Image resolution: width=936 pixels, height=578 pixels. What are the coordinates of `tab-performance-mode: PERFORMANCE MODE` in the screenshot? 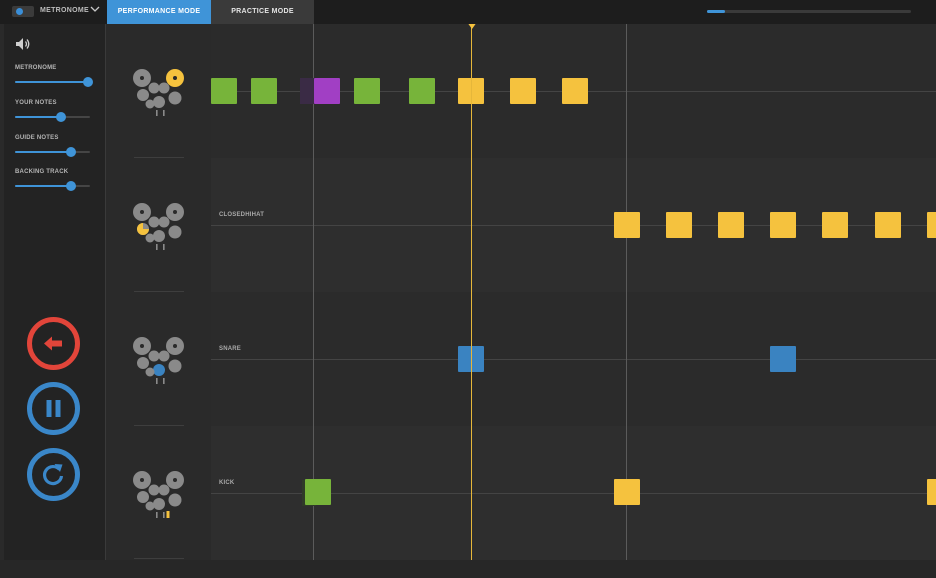 It's located at (159, 12).